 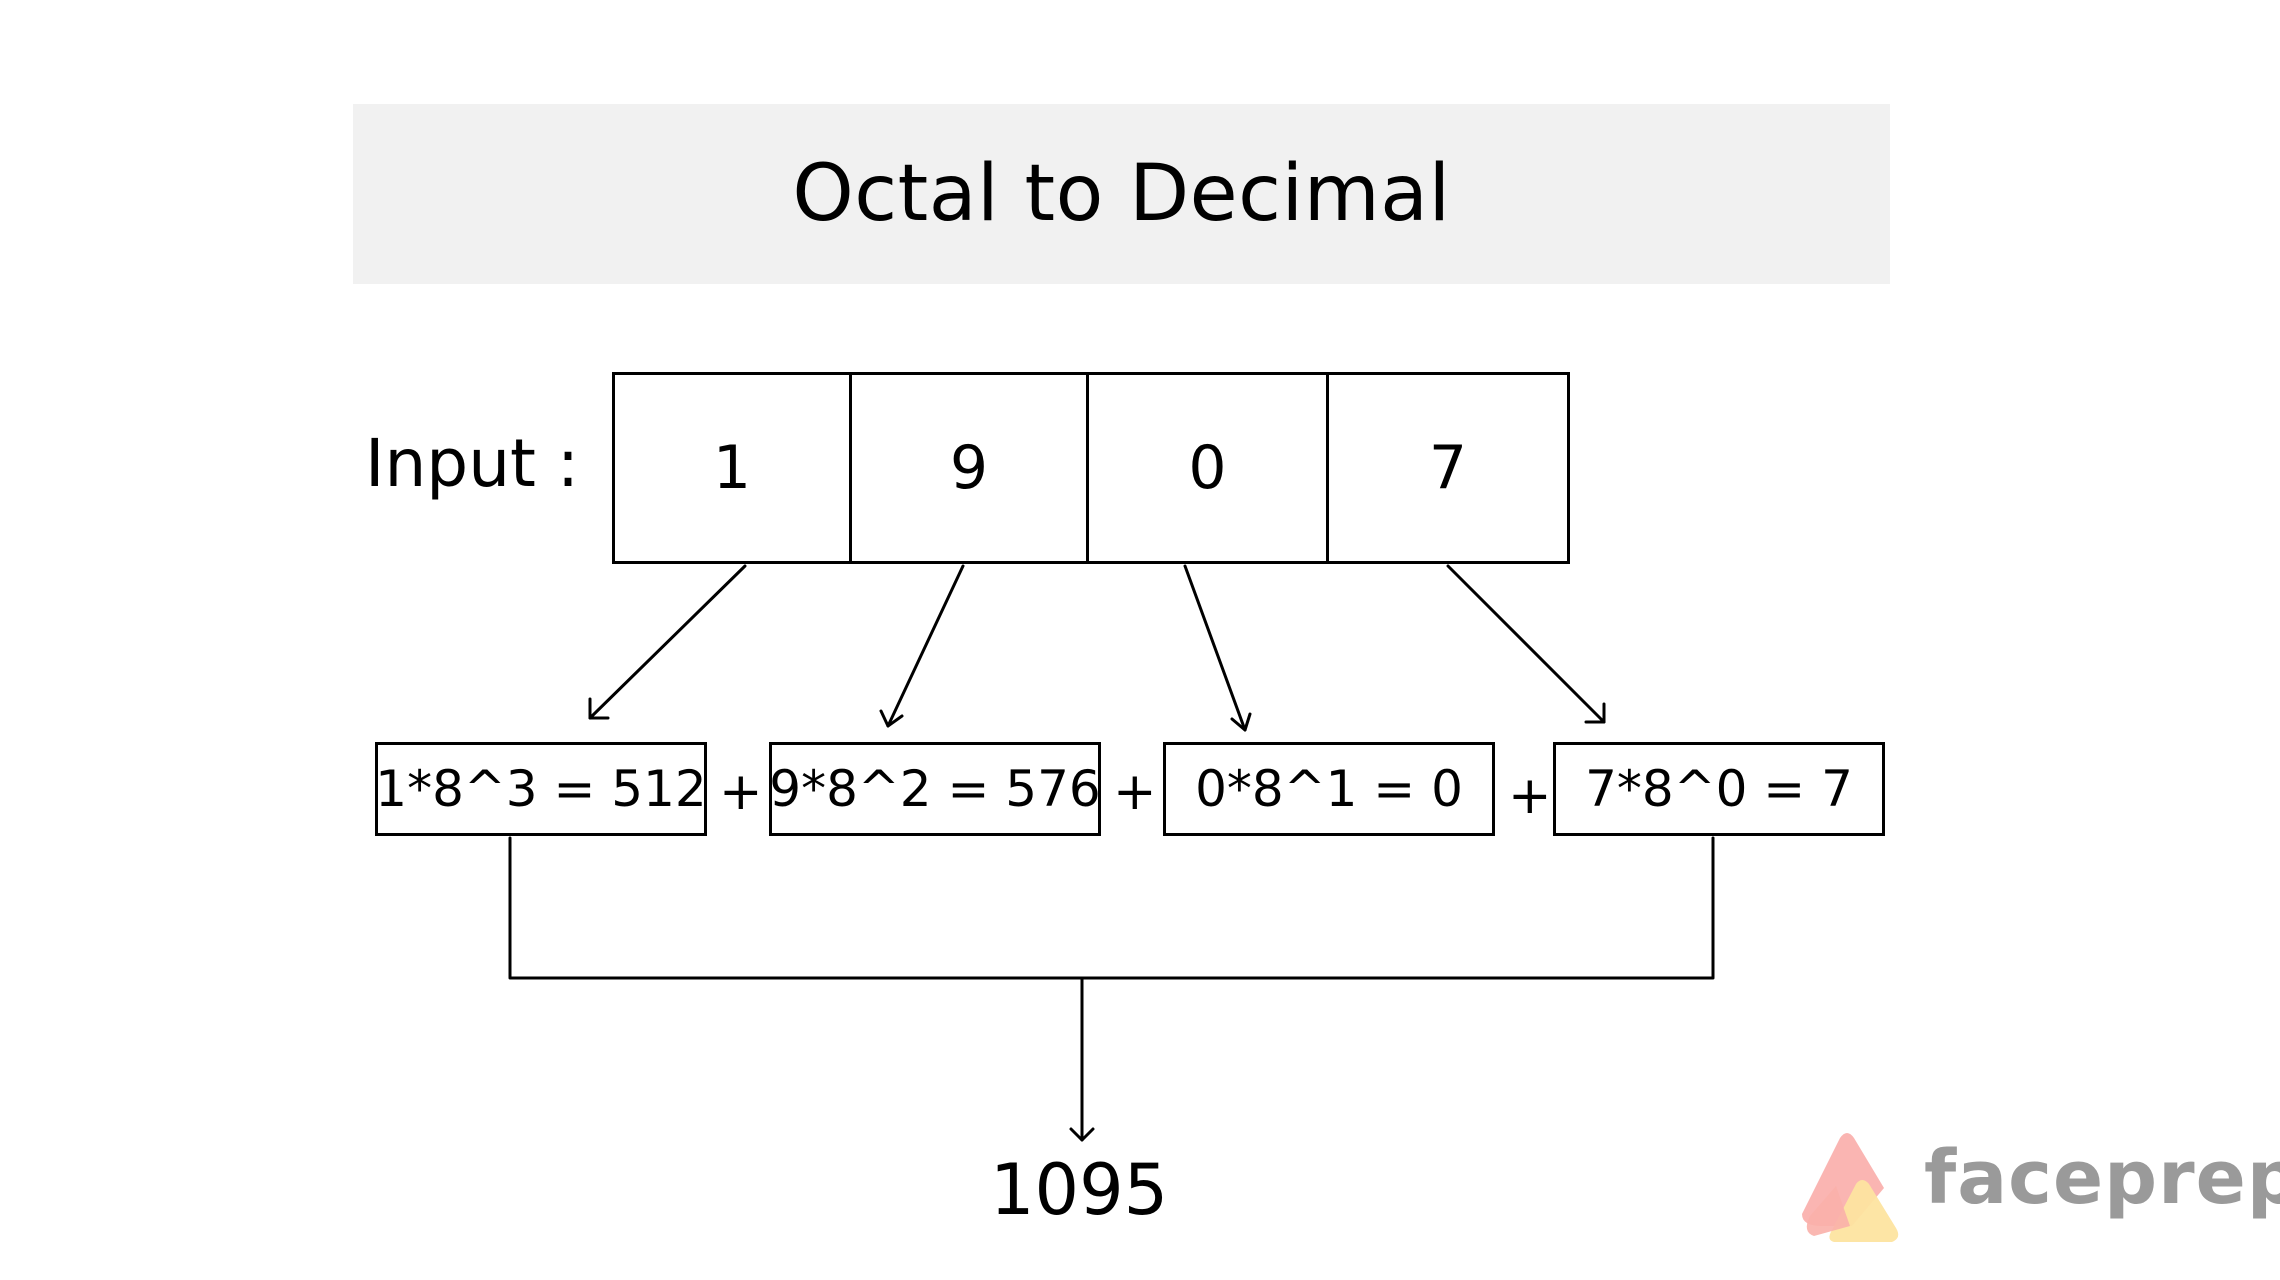 I want to click on result-value: 1095, so click(x=1079, y=1190).